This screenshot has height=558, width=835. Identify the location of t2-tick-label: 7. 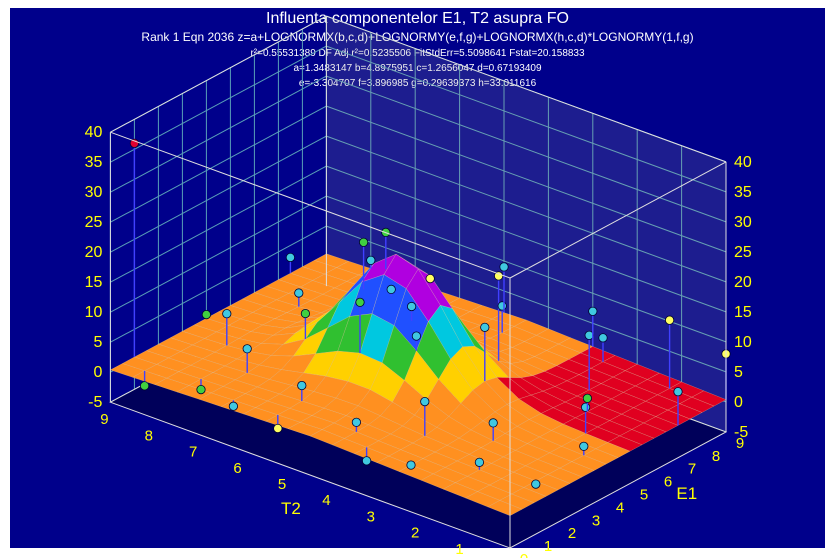
(193, 452).